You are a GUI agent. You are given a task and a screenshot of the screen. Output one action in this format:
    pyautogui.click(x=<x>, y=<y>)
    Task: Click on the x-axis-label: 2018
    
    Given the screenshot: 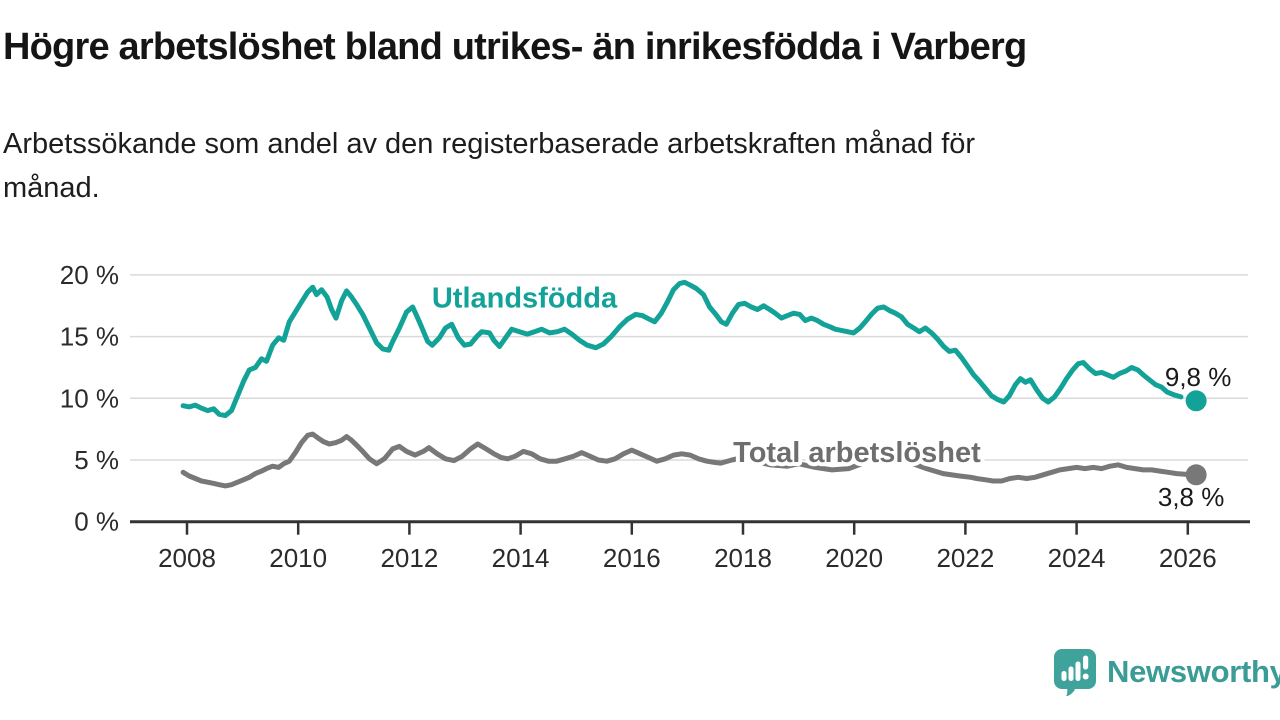 What is the action you would take?
    pyautogui.click(x=743, y=558)
    